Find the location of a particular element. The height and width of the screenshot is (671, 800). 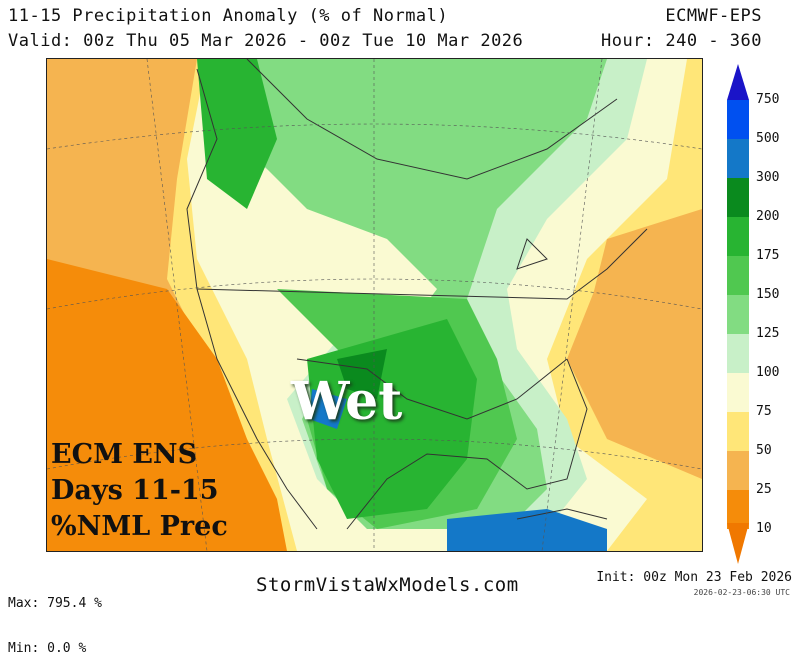

wet-region-northwest is located at coordinates (237, 134).